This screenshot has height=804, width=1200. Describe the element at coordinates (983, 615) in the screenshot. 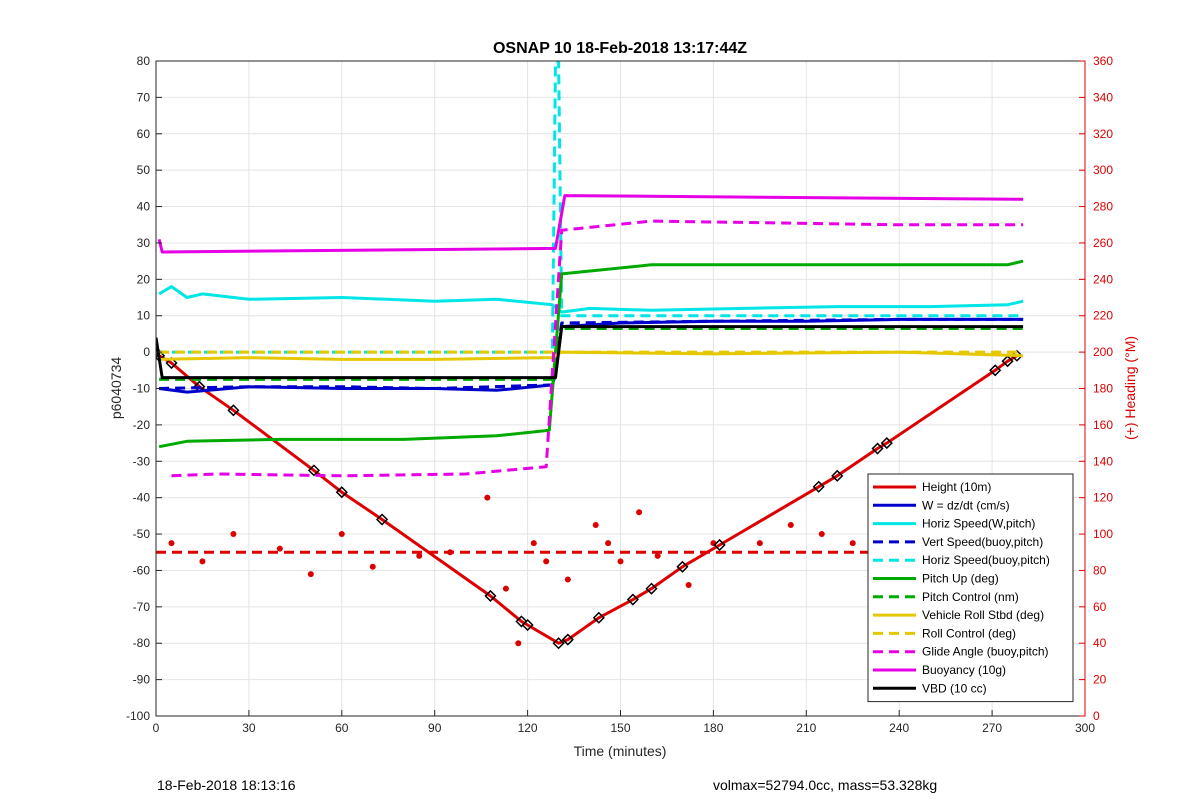

I see `legend-label: Vehicle Roll Stbd (deg)` at that location.